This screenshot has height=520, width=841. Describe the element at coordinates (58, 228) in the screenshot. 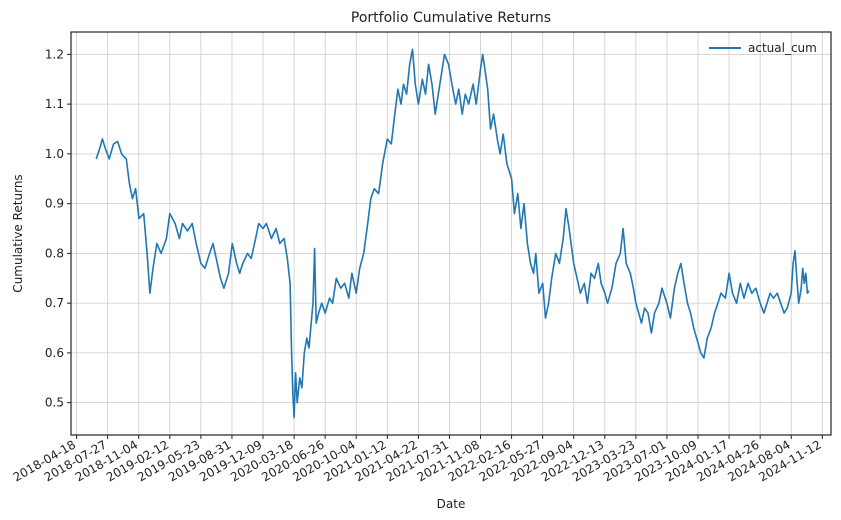

I see `y-ticks: 0.5 0.6 0.7 0.8 0.9 1.0 1.1 1.2` at that location.